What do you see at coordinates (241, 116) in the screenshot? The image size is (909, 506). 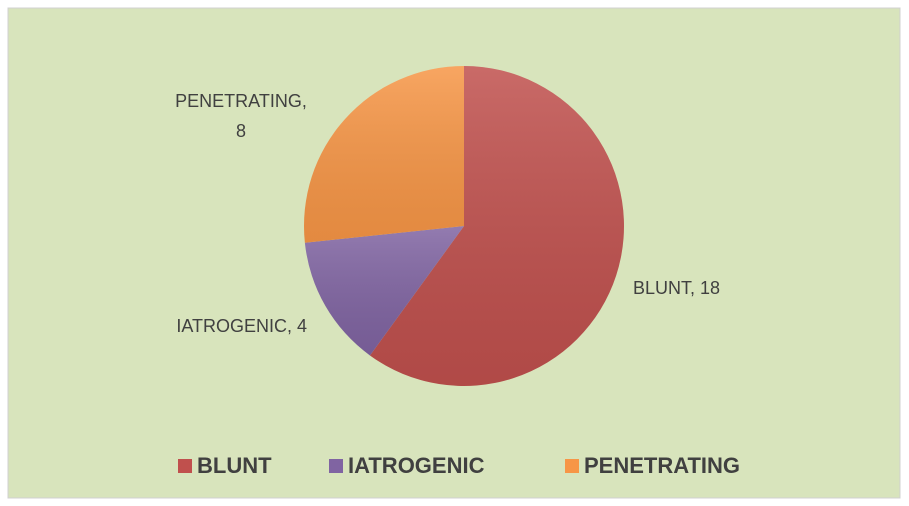 I see `data-label: PENETRATING, 8` at bounding box center [241, 116].